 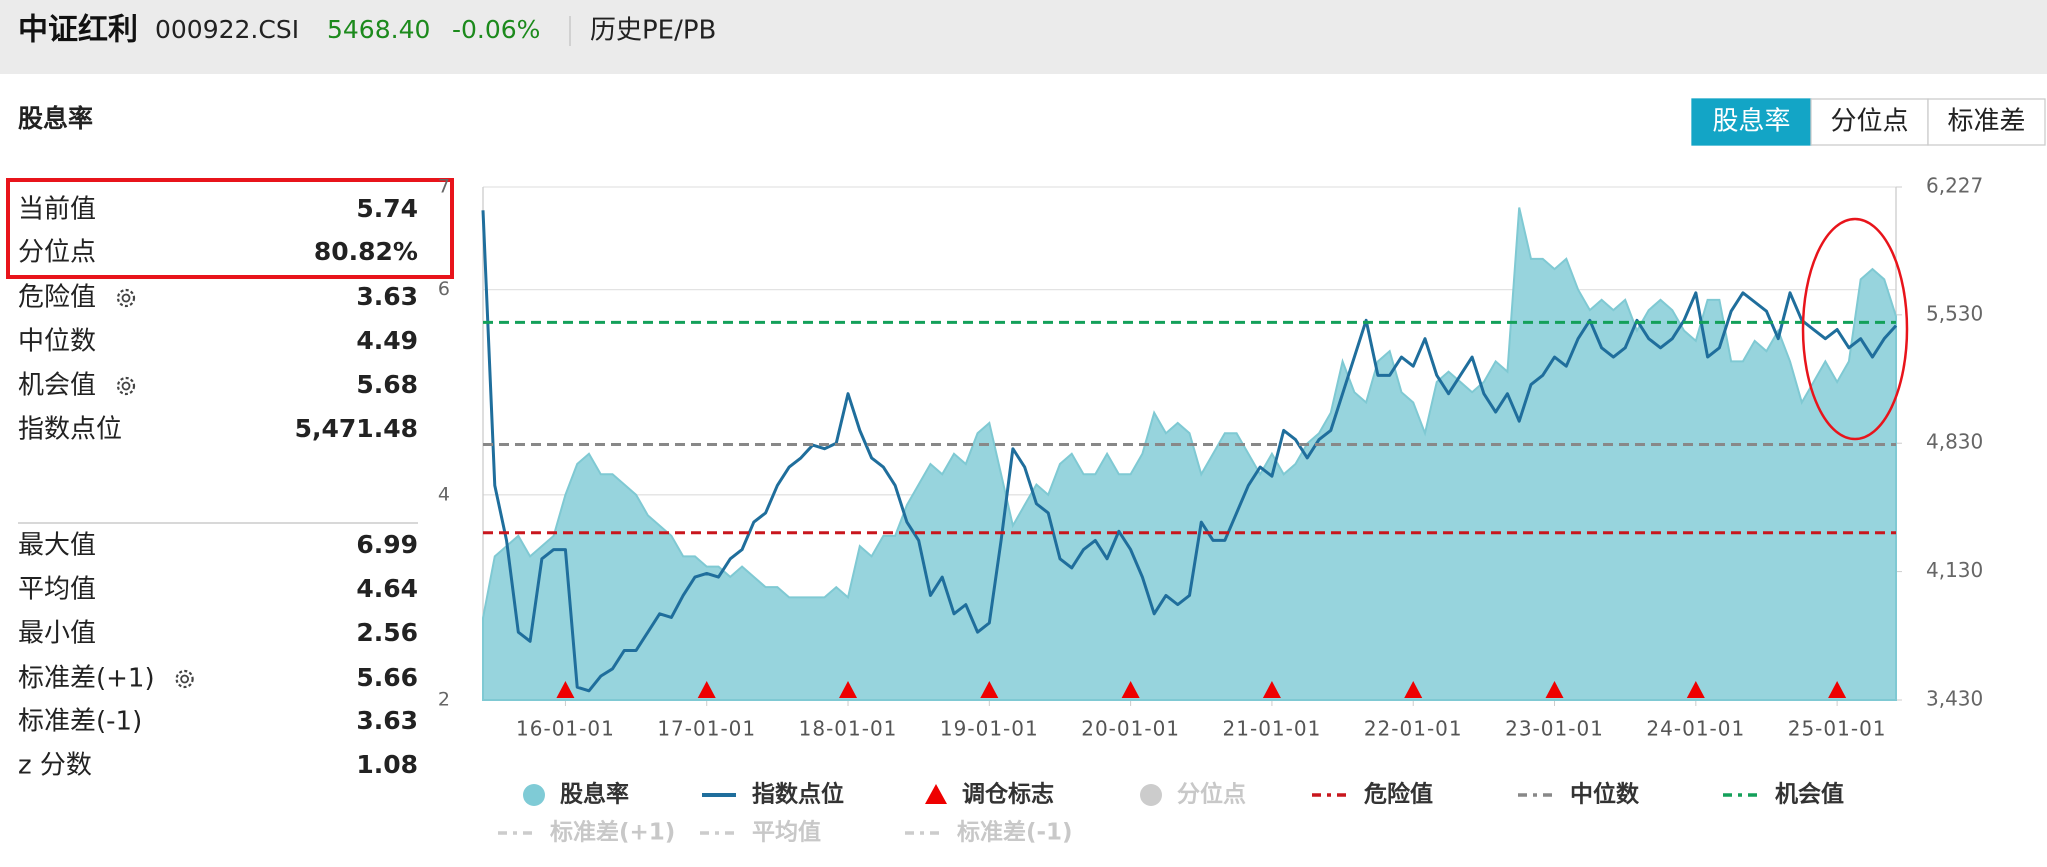 I want to click on index-name: 中证红利, so click(x=78, y=30).